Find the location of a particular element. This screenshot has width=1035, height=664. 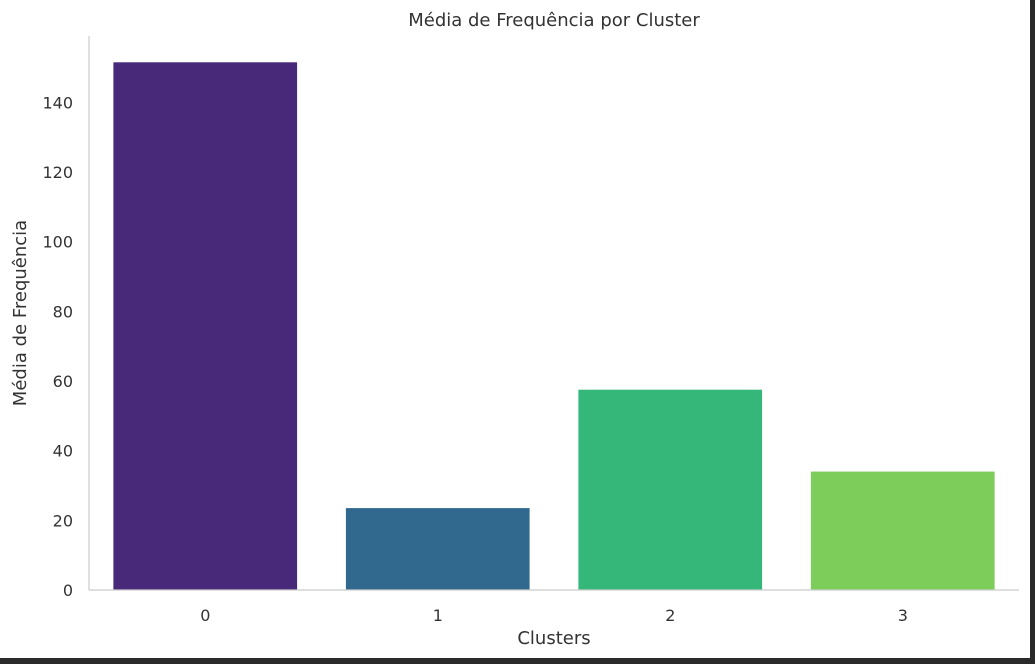

x-tick-labels: 0 1 2 3 is located at coordinates (554, 615).